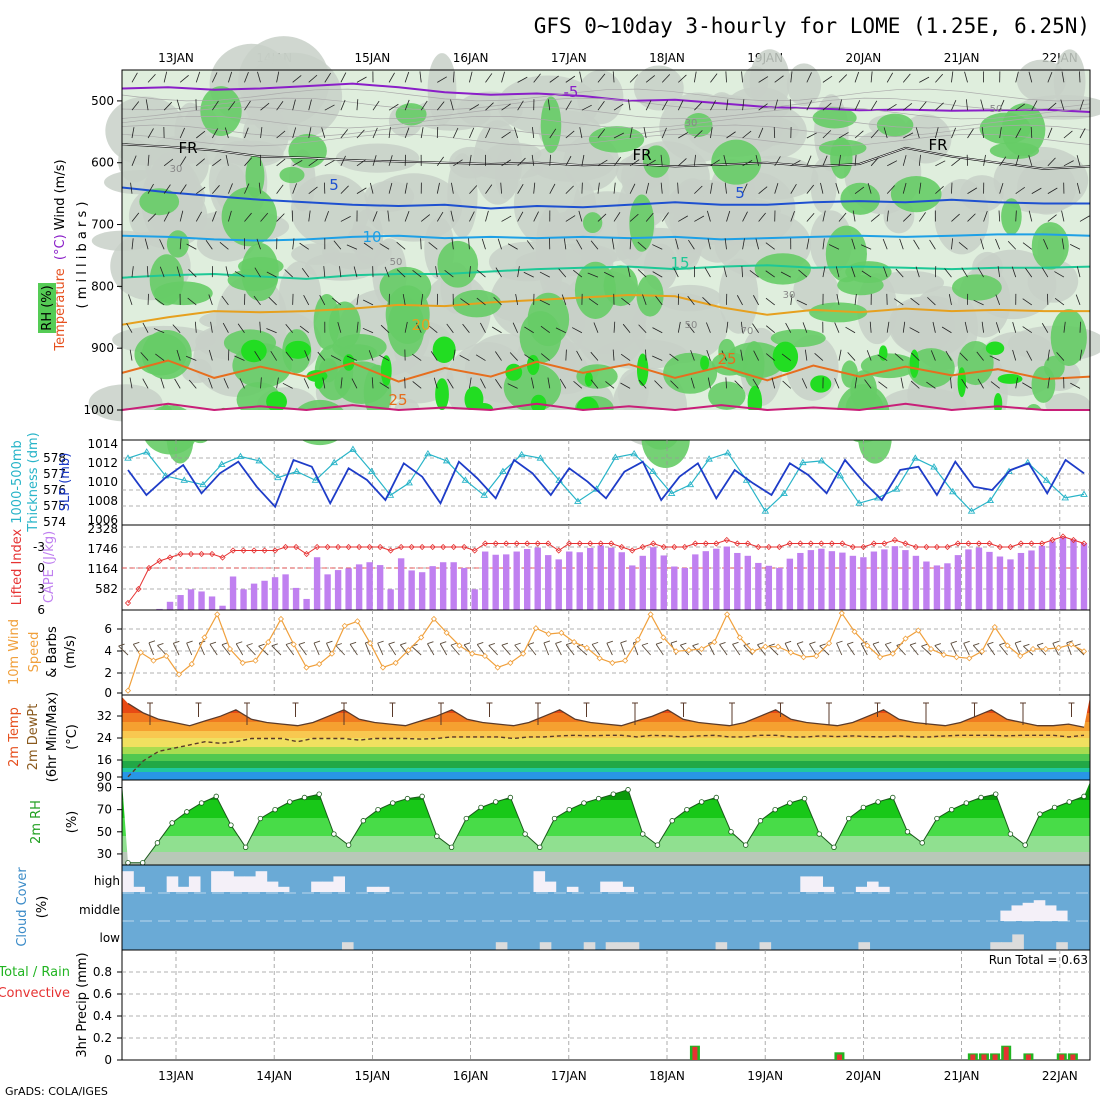 Image resolution: width=1100 pixels, height=1100 pixels. I want to click on y-tick-label: 16, so click(104, 760).